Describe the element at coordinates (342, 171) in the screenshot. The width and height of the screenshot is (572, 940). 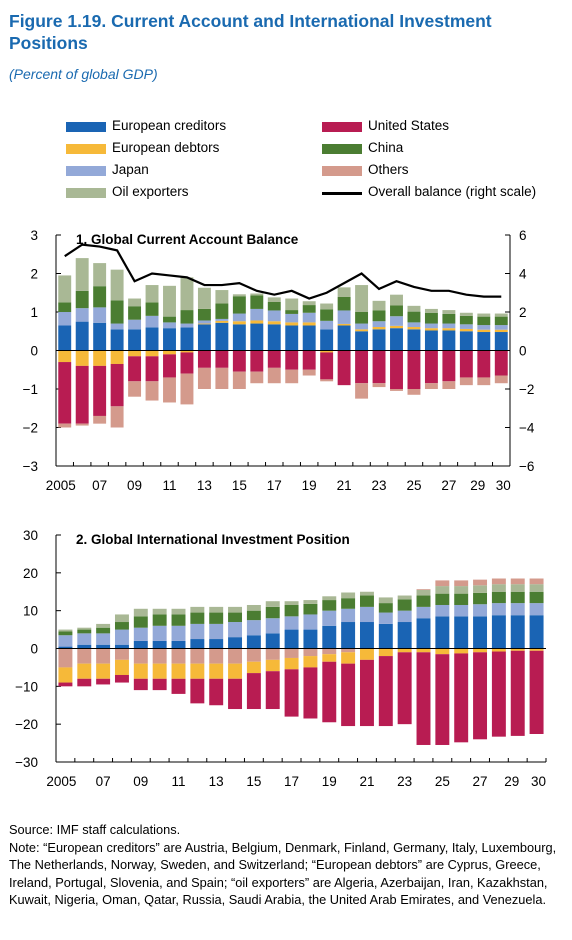
I see `legend-swatch` at that location.